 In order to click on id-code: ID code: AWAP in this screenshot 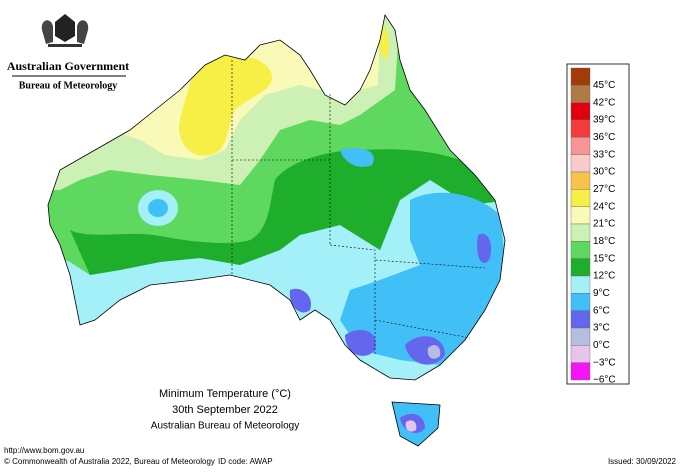, I will do `click(245, 461)`.